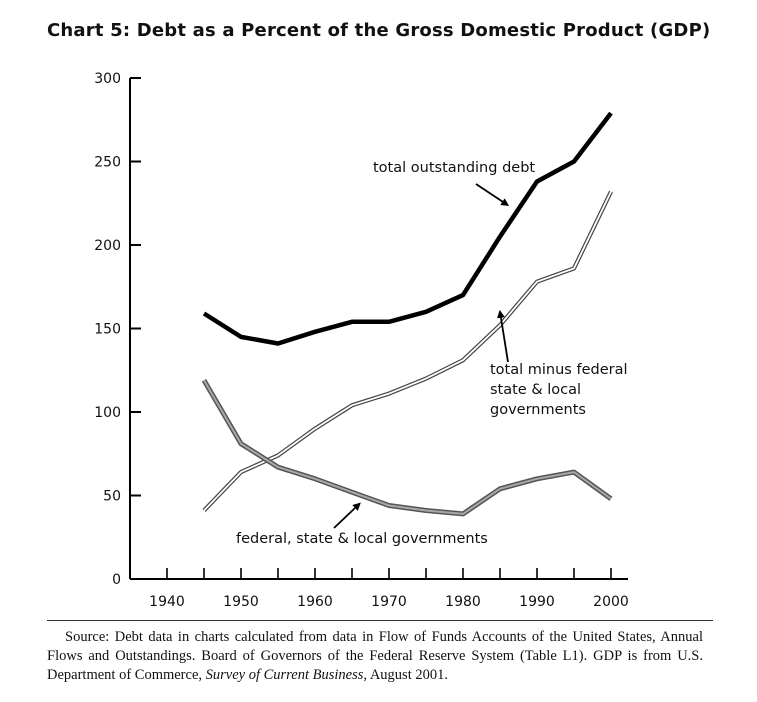 The image size is (757, 702). Describe the element at coordinates (611, 602) in the screenshot. I see `x-tick-label: 2000` at that location.